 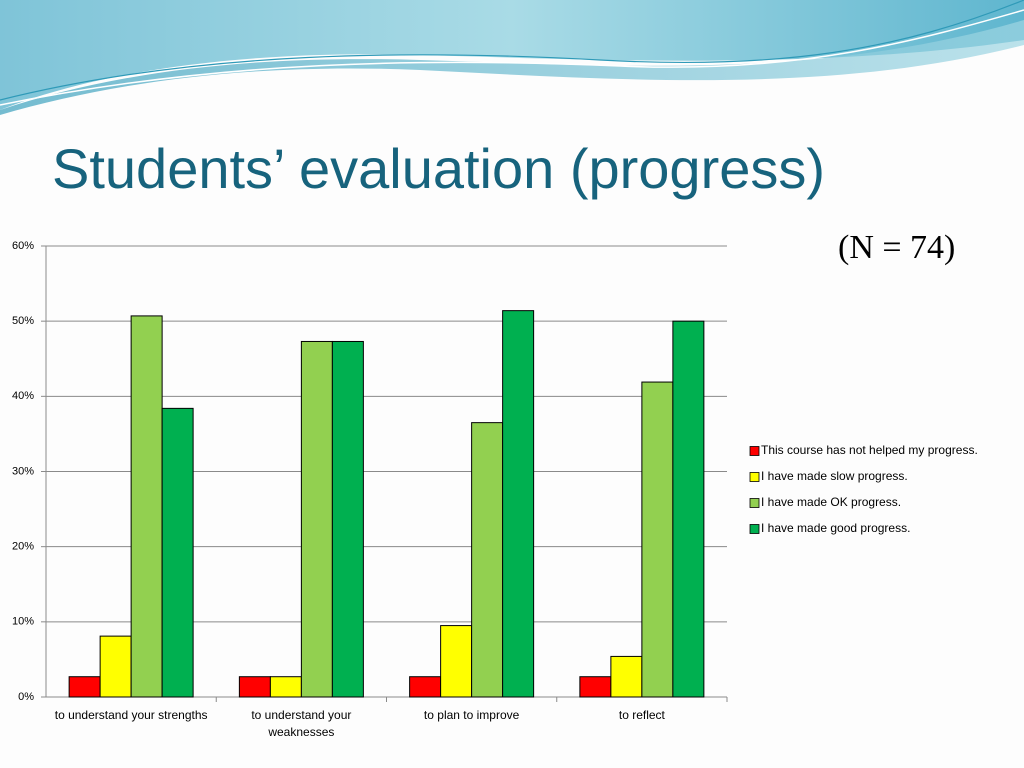 I want to click on y-tick-label: 0%, so click(x=26, y=697).